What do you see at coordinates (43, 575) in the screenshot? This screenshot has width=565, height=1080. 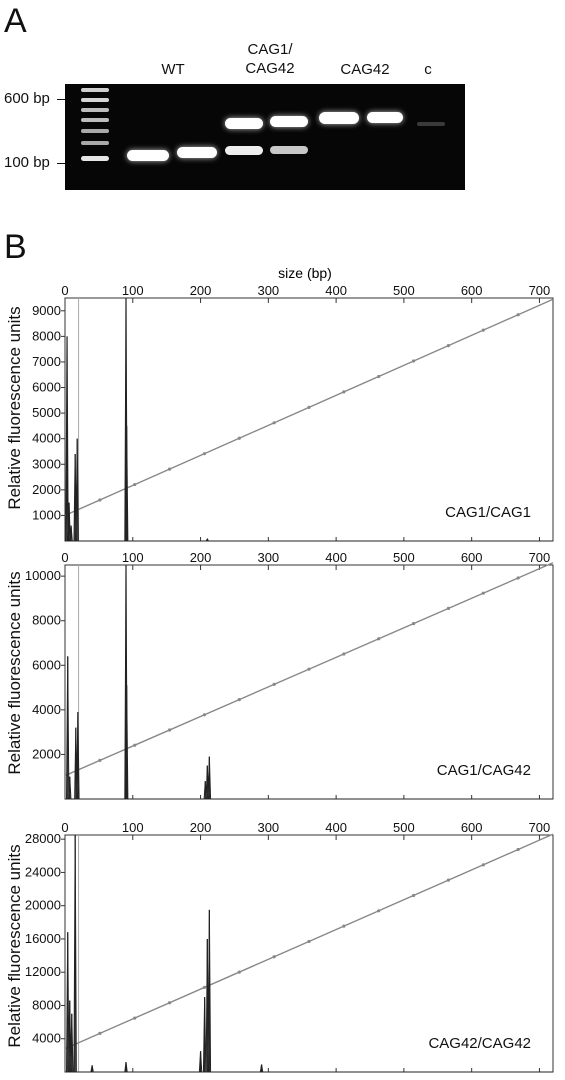 I see `y-tick-label: 10000` at bounding box center [43, 575].